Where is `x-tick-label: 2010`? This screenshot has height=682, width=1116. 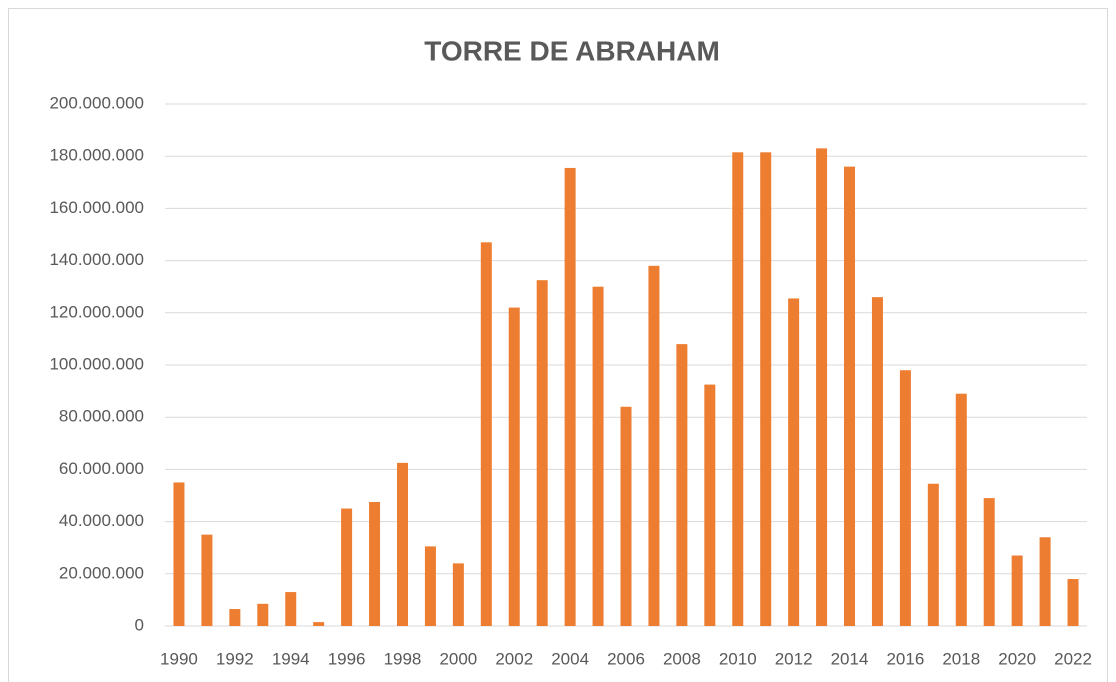 x-tick-label: 2010 is located at coordinates (738, 658).